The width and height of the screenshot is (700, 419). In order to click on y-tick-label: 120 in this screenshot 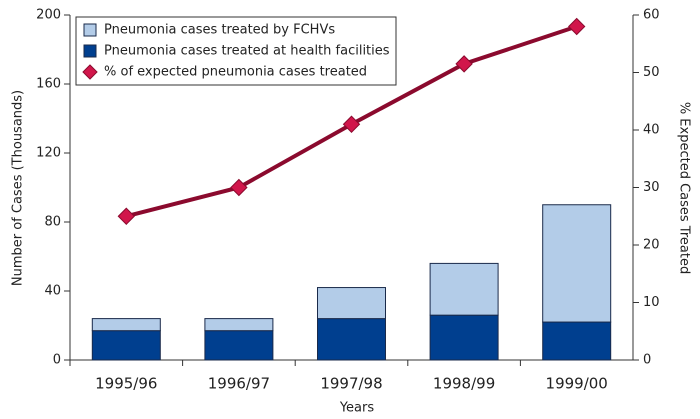, I will do `click(48, 153)`.